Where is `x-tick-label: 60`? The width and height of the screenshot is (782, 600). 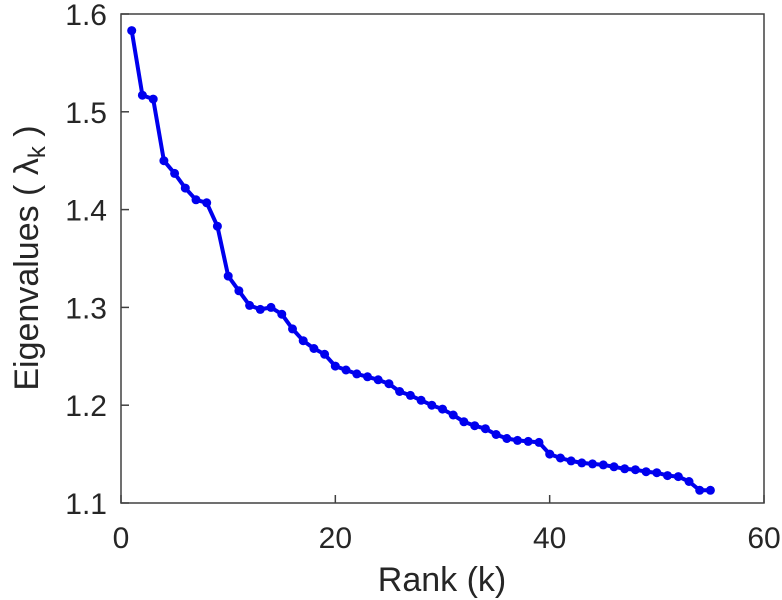 x-tick-label: 60 is located at coordinates (763, 538).